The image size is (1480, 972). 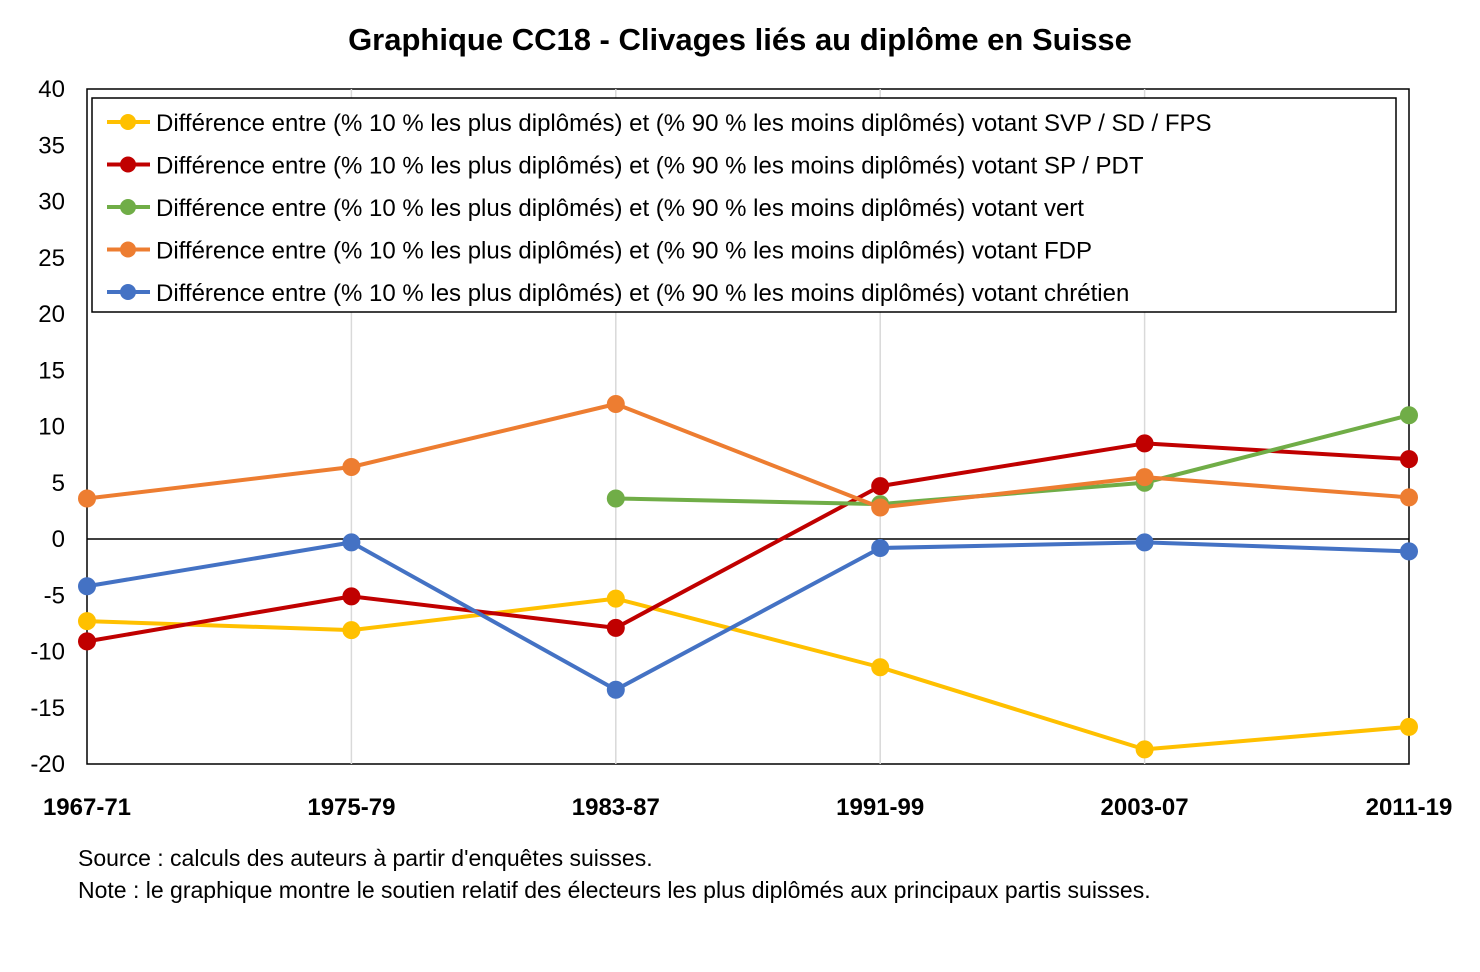 I want to click on y-tick-label: -10, so click(x=47, y=652).